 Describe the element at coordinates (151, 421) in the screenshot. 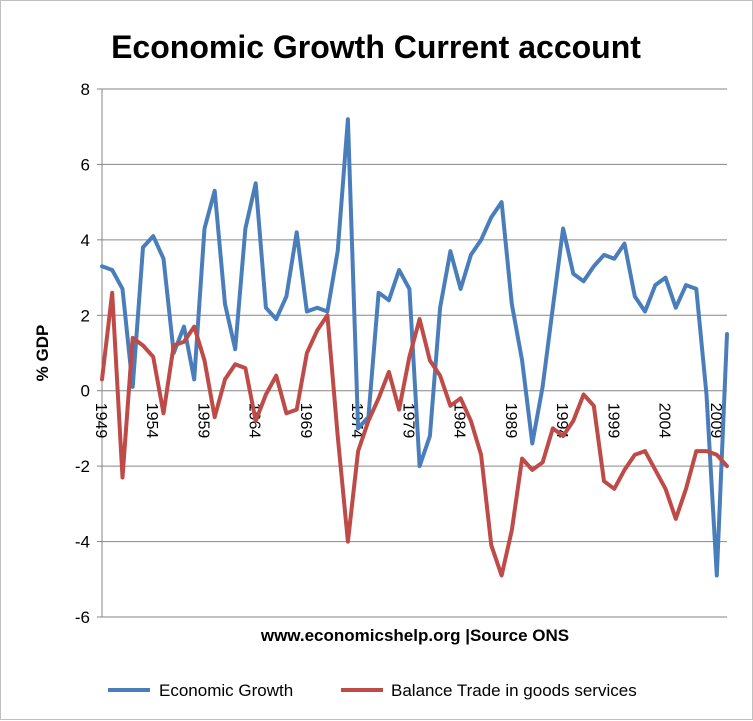

I see `x-tick-label: 1954` at that location.